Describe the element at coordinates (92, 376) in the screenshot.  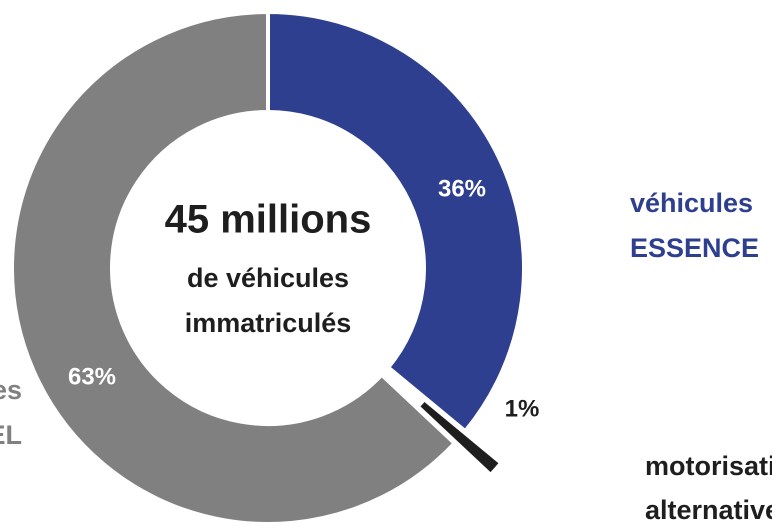
I see `value-label: 63%` at that location.